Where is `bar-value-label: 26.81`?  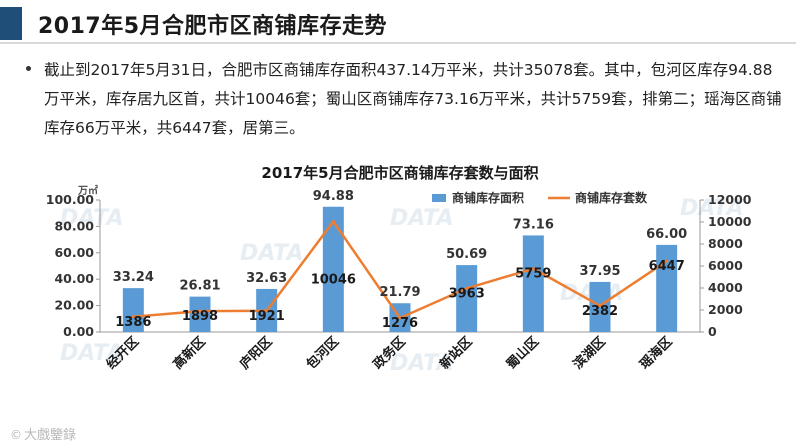 bar-value-label: 26.81 is located at coordinates (199, 286).